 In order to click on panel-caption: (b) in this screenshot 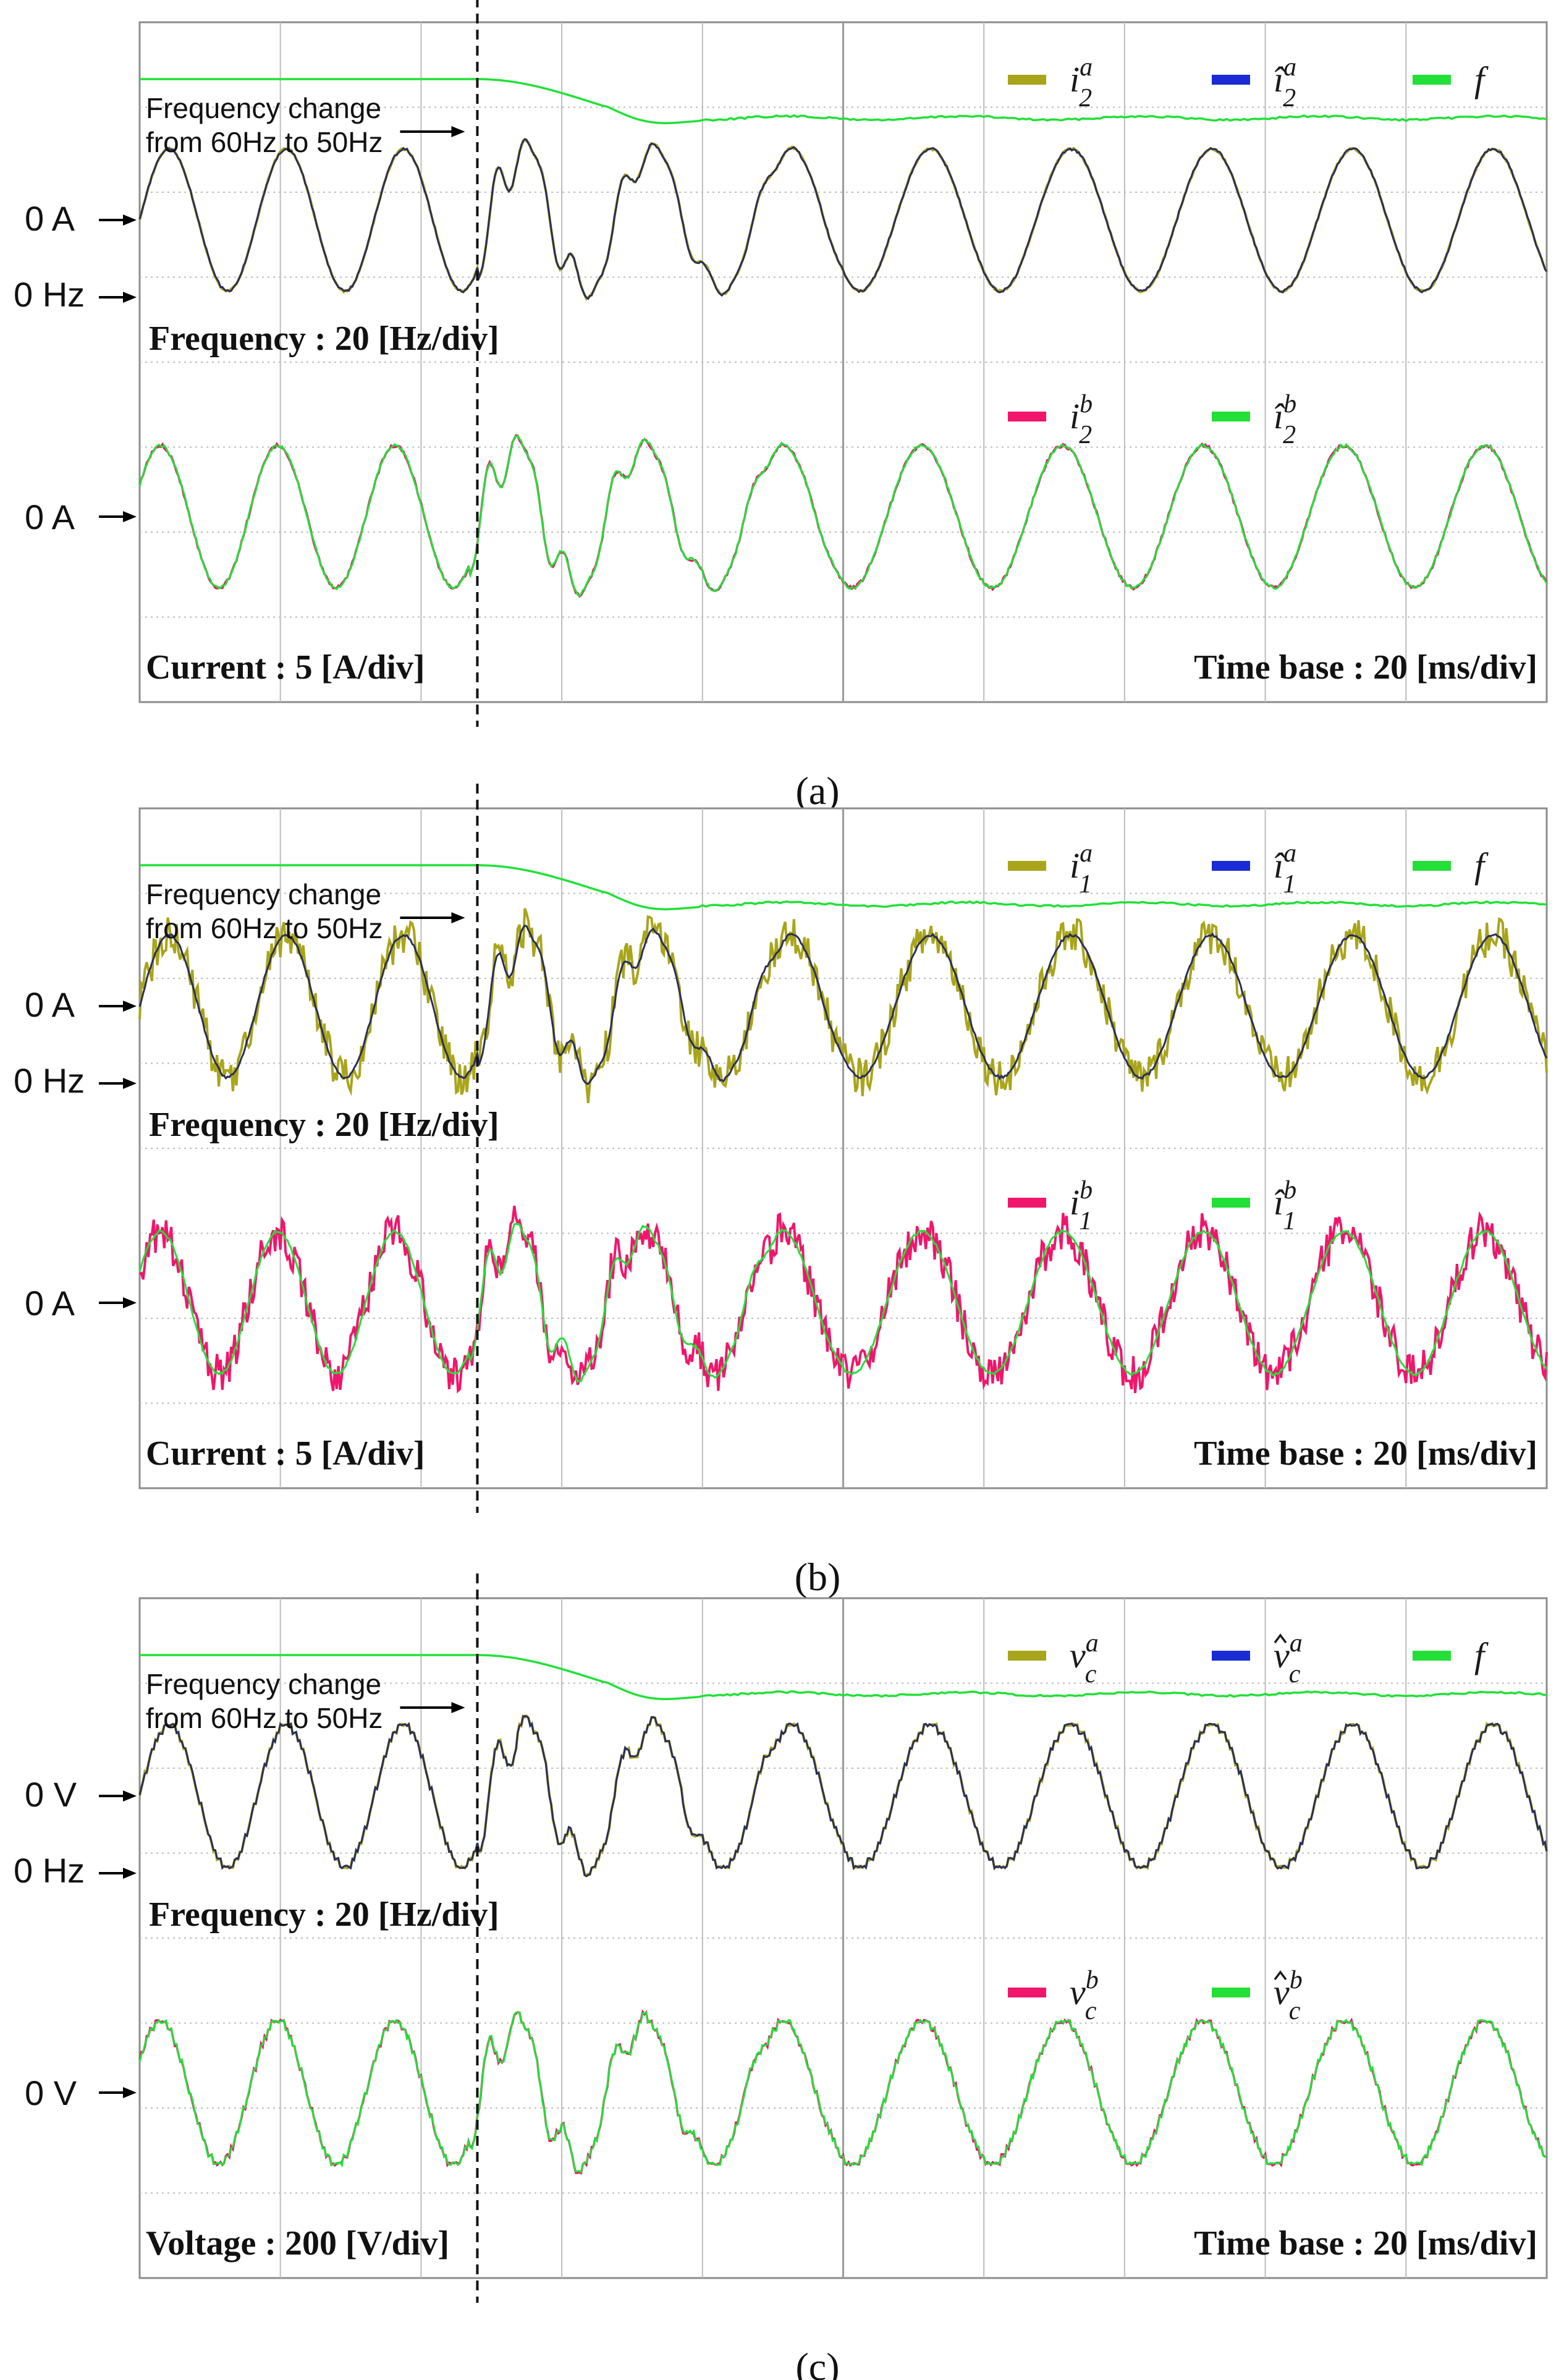, I will do `click(818, 1577)`.